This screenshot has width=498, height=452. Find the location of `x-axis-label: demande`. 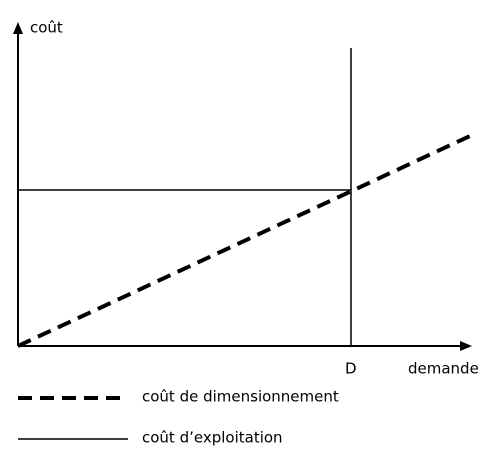

x-axis-label: demande is located at coordinates (443, 369).